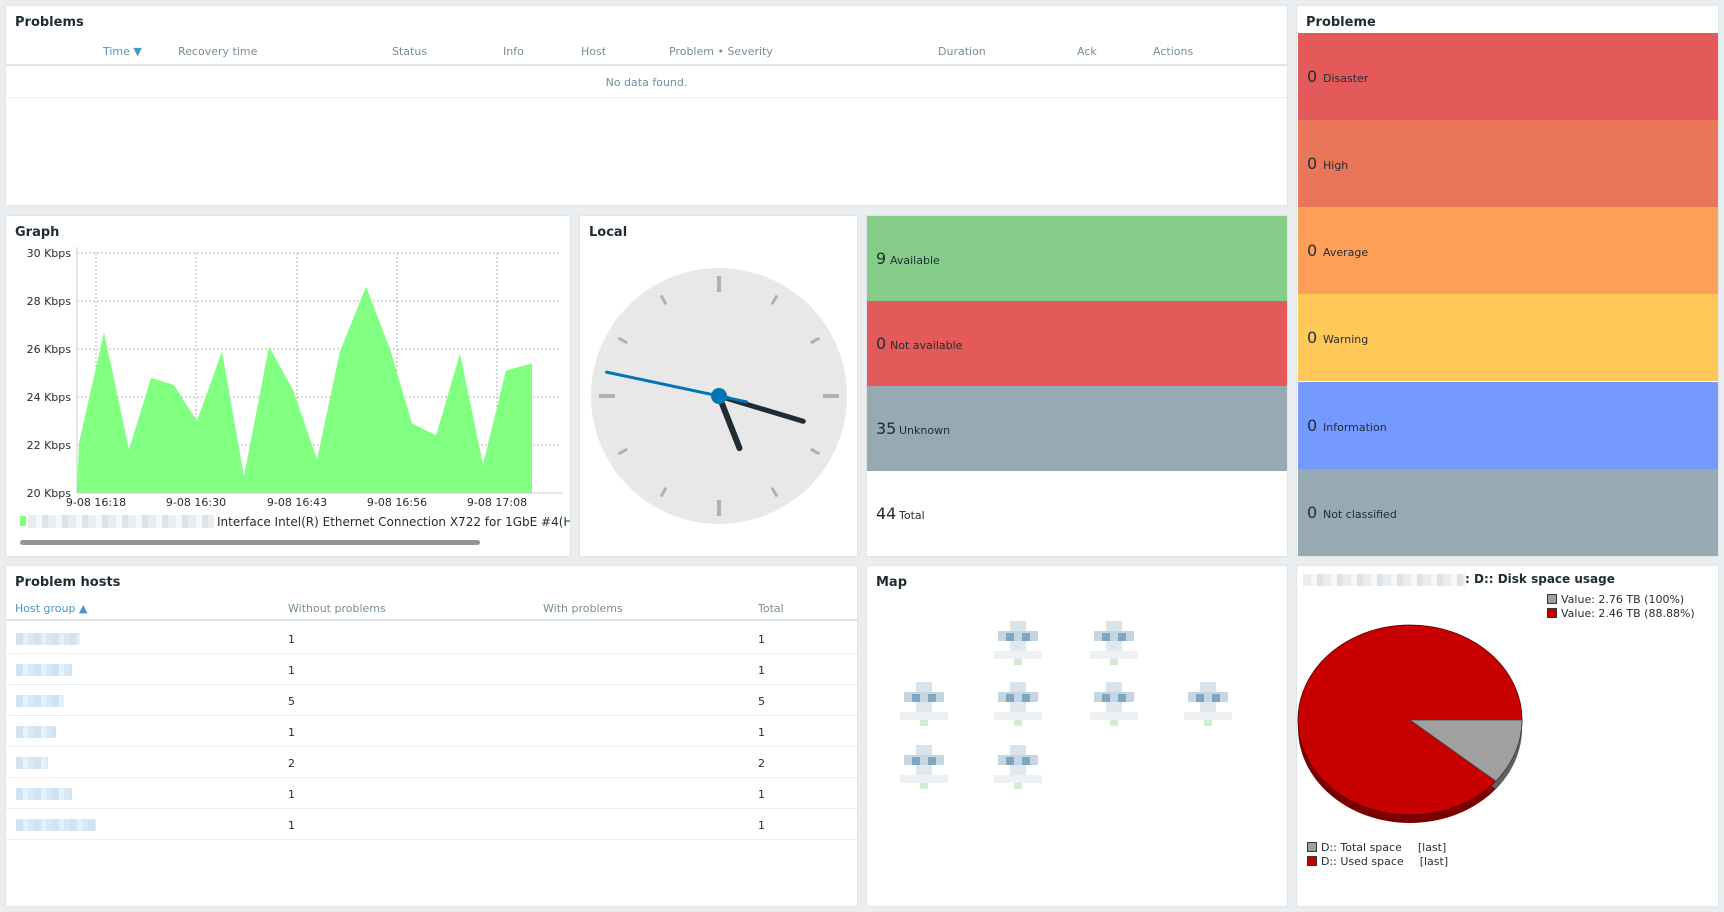 The width and height of the screenshot is (1724, 912). Describe the element at coordinates (1312, 861) in the screenshot. I see `legend-swatch-red` at that location.